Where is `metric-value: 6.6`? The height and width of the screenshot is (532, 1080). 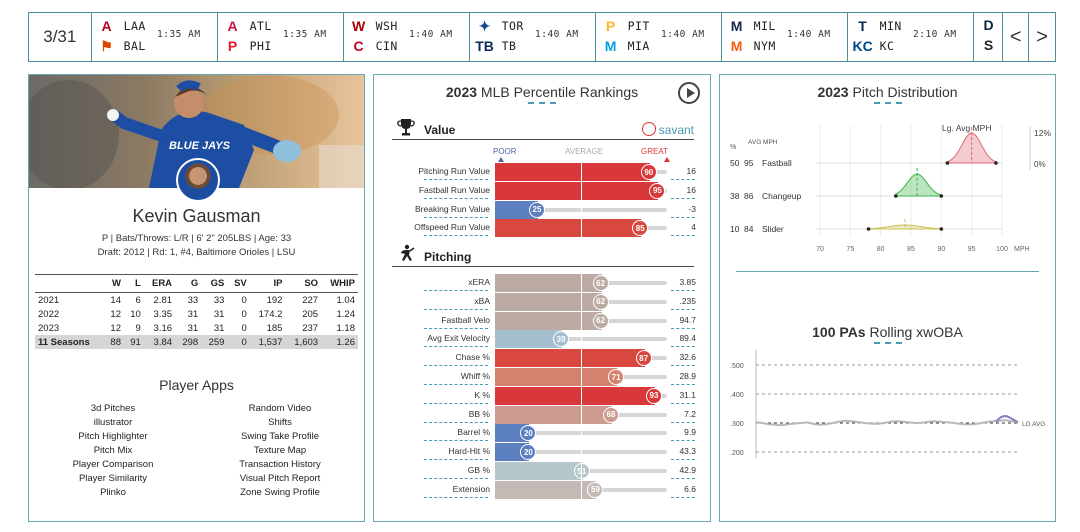 metric-value: 6.6 is located at coordinates (690, 488).